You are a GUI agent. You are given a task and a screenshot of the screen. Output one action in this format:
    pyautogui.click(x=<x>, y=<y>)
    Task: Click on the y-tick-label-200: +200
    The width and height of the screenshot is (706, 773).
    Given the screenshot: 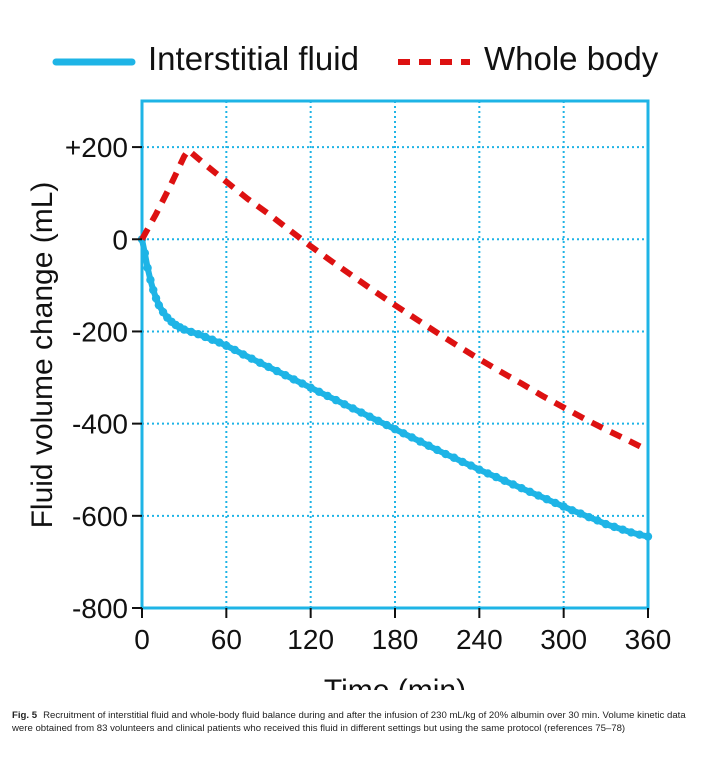 What is the action you would take?
    pyautogui.click(x=96, y=147)
    